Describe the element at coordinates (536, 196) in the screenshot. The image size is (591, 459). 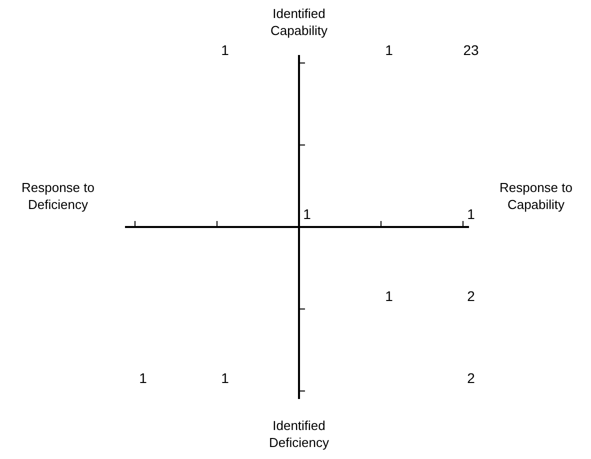
I see `text: Response to Capability` at that location.